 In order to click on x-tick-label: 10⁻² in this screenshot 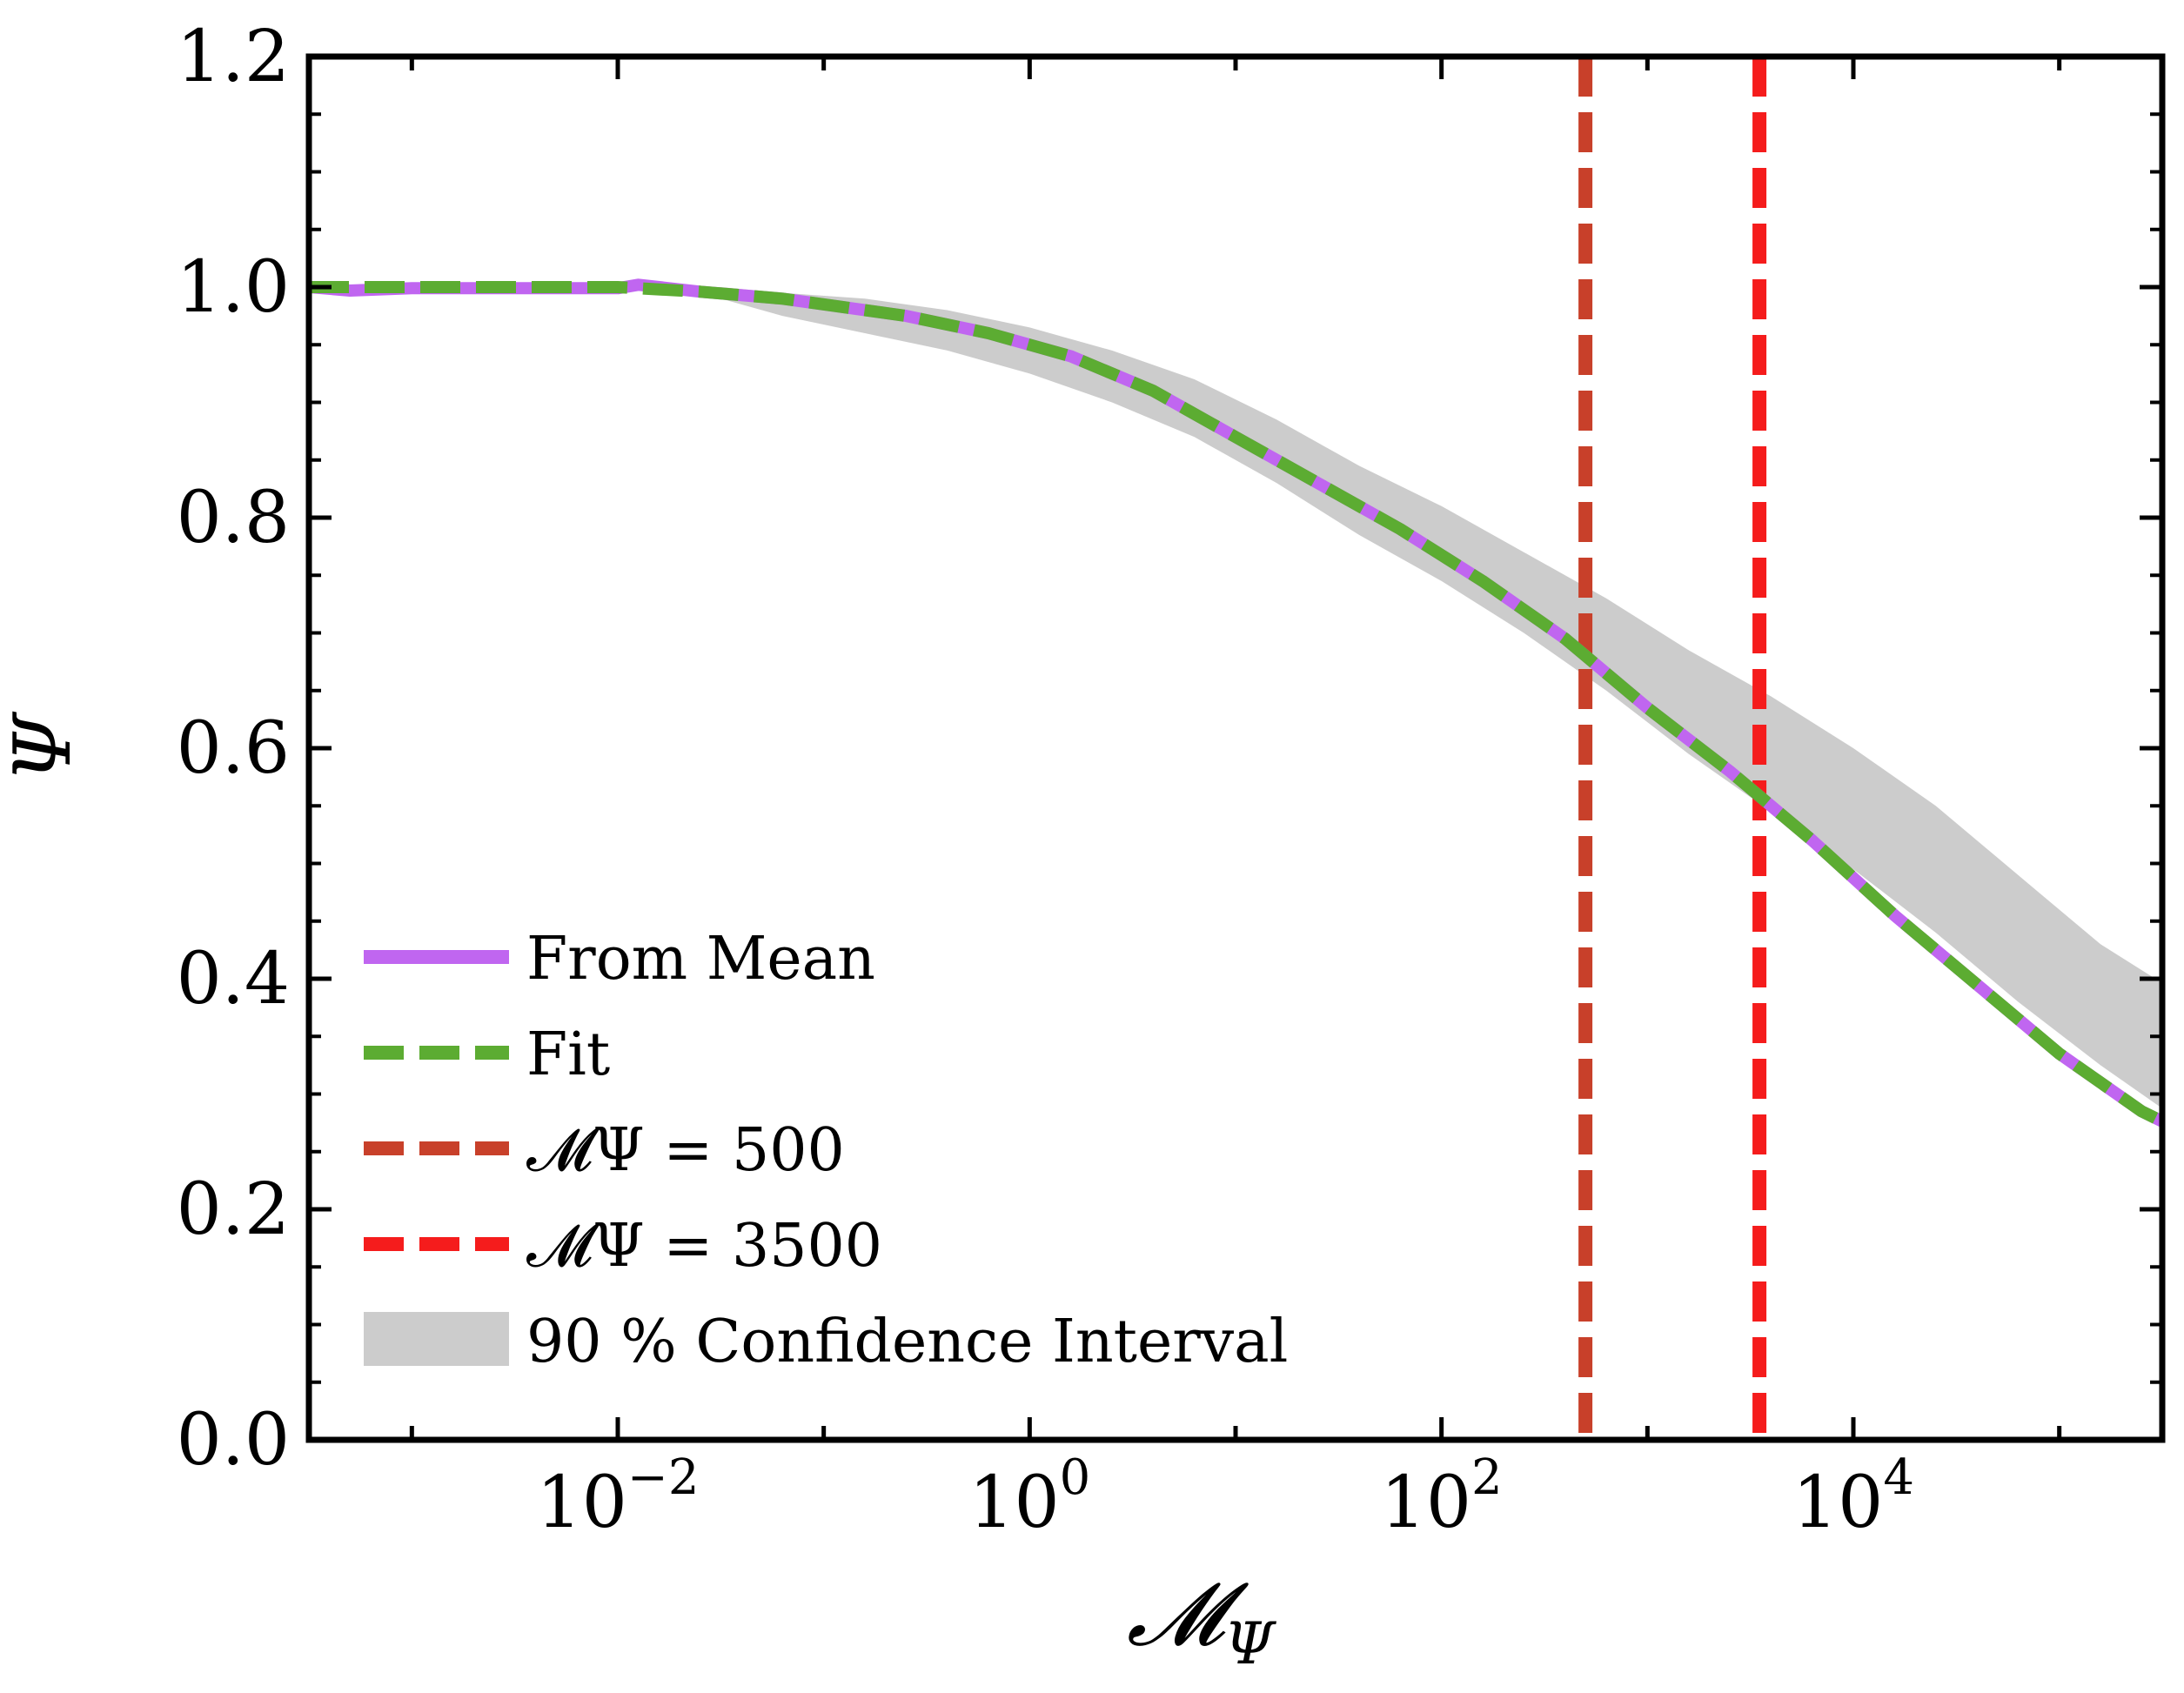, I will do `click(618, 1496)`.